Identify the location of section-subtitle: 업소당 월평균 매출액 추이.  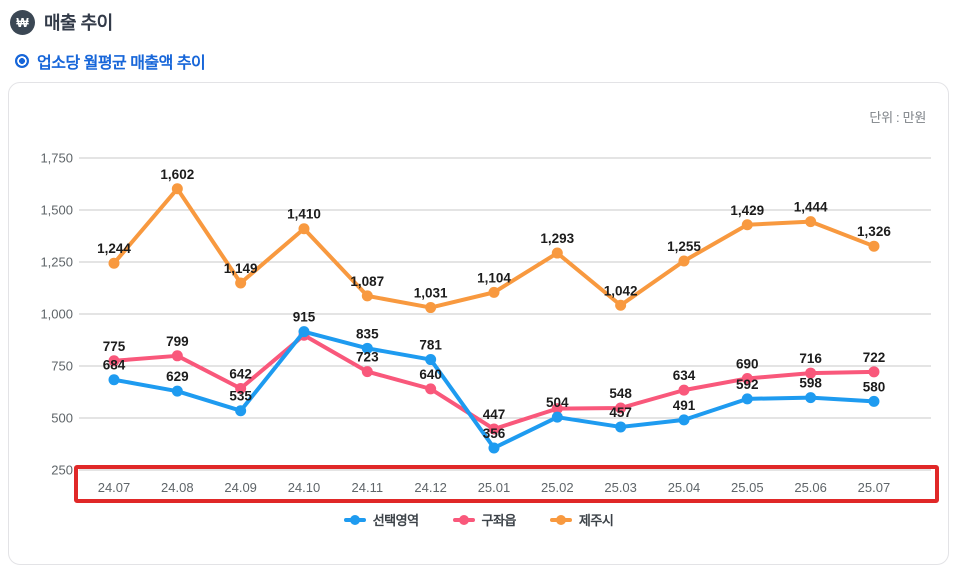
(121, 63).